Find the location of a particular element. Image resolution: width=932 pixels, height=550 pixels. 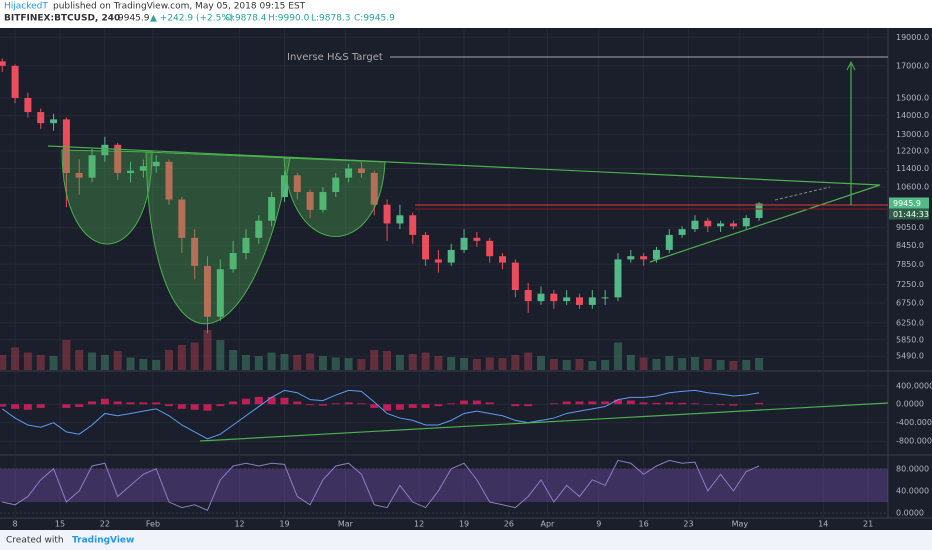

y-tick-label: 6750.0 is located at coordinates (910, 303).